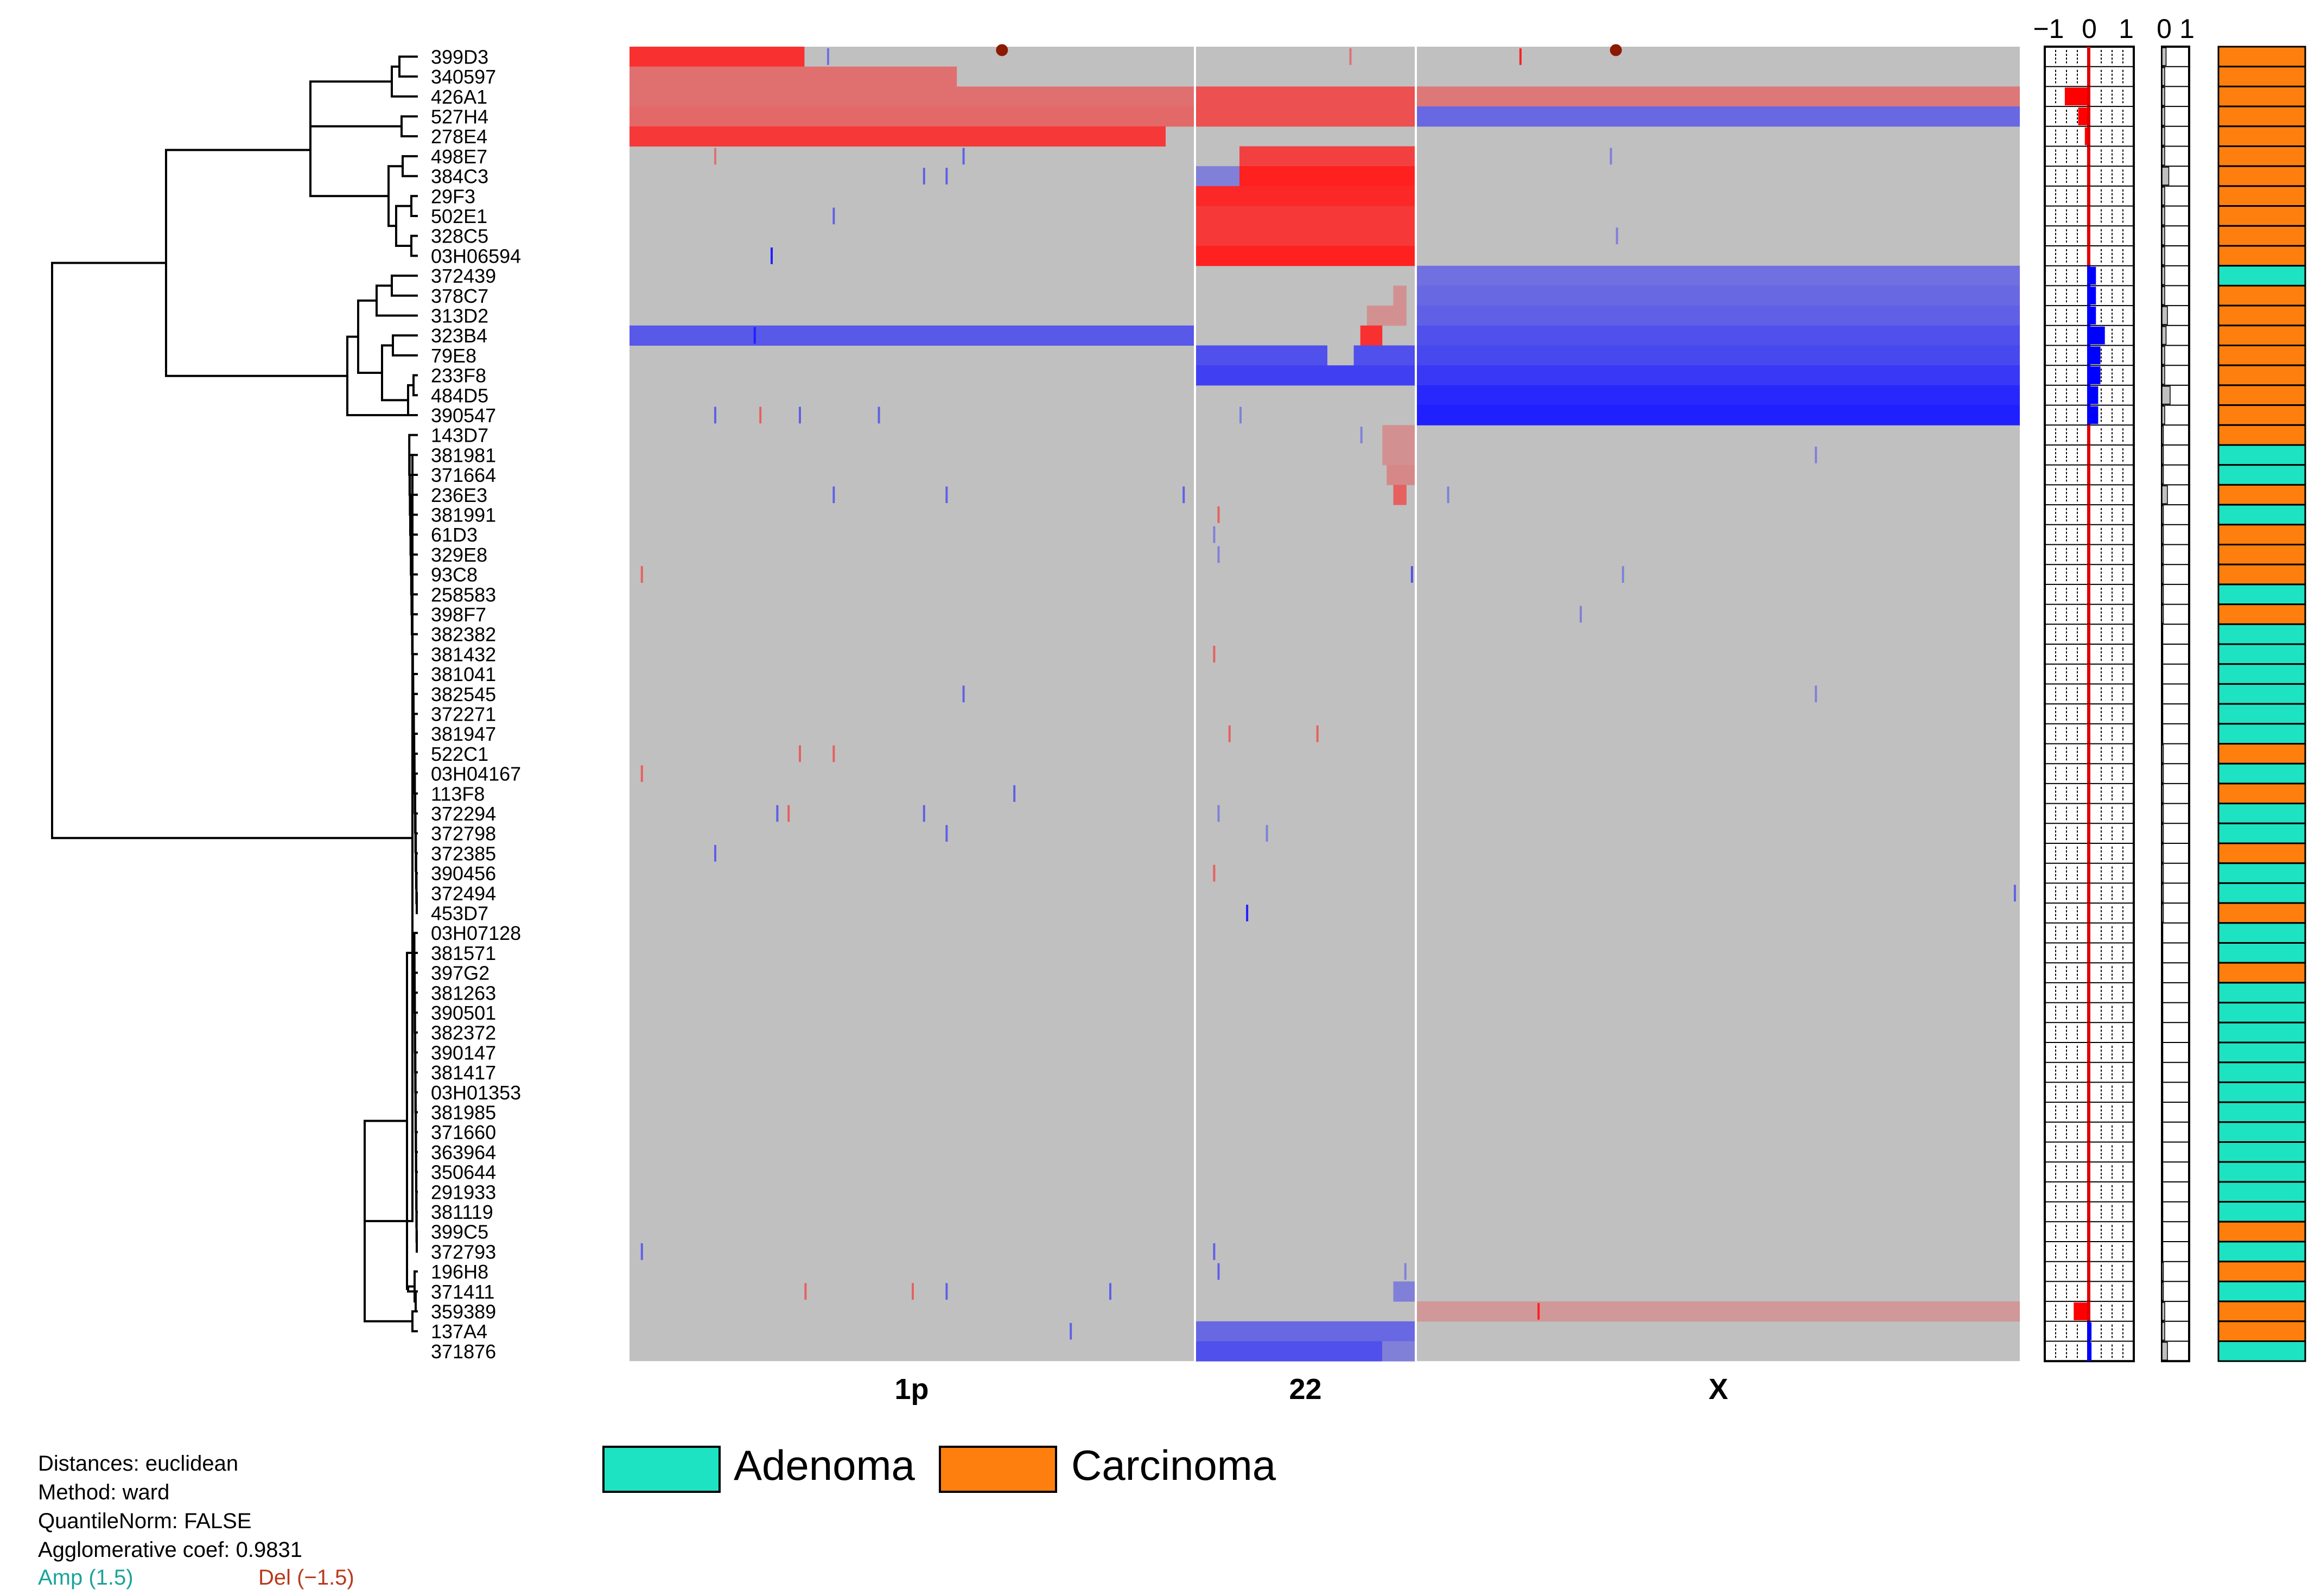  I want to click on sample-label: 498E7, so click(459, 156).